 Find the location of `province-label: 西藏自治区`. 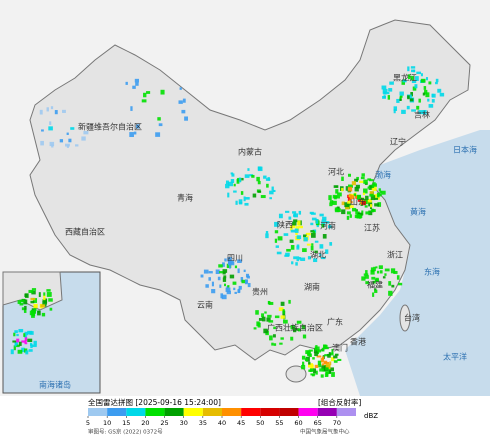

province-label: 西藏自治区 is located at coordinates (85, 232).